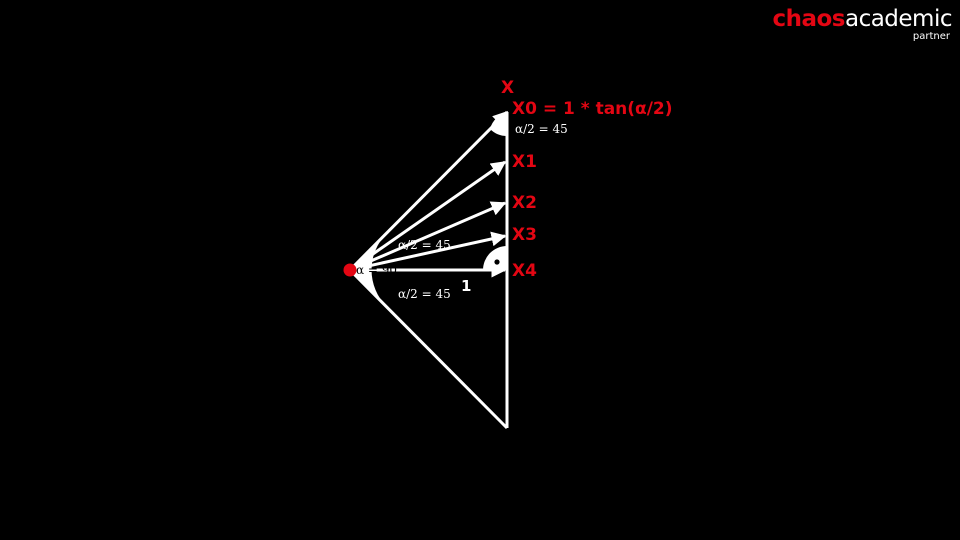  What do you see at coordinates (466, 286) in the screenshot?
I see `unit-length-label: 1` at bounding box center [466, 286].